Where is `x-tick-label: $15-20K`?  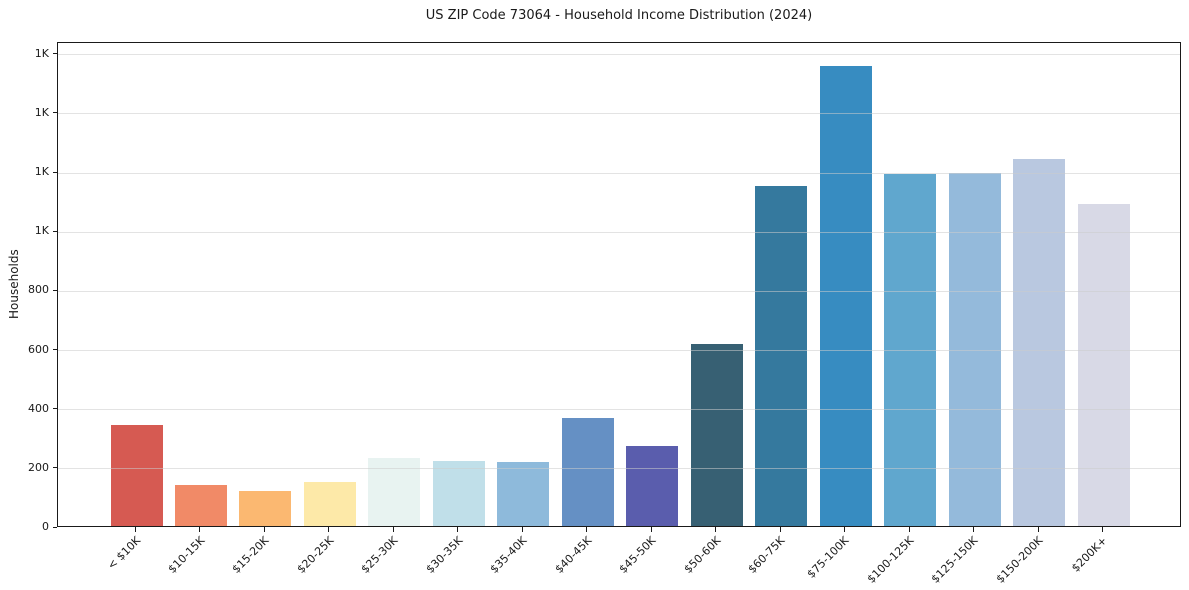 x-tick-label: $15-20K is located at coordinates (250, 555).